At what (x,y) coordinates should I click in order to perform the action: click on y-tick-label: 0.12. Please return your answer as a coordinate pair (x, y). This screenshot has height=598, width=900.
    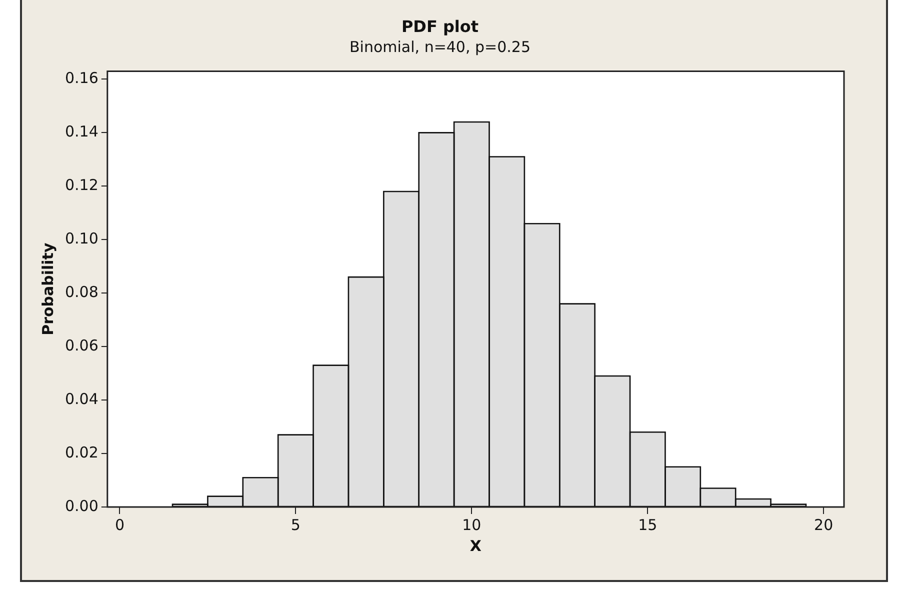
    Looking at the image, I should click on (81, 185).